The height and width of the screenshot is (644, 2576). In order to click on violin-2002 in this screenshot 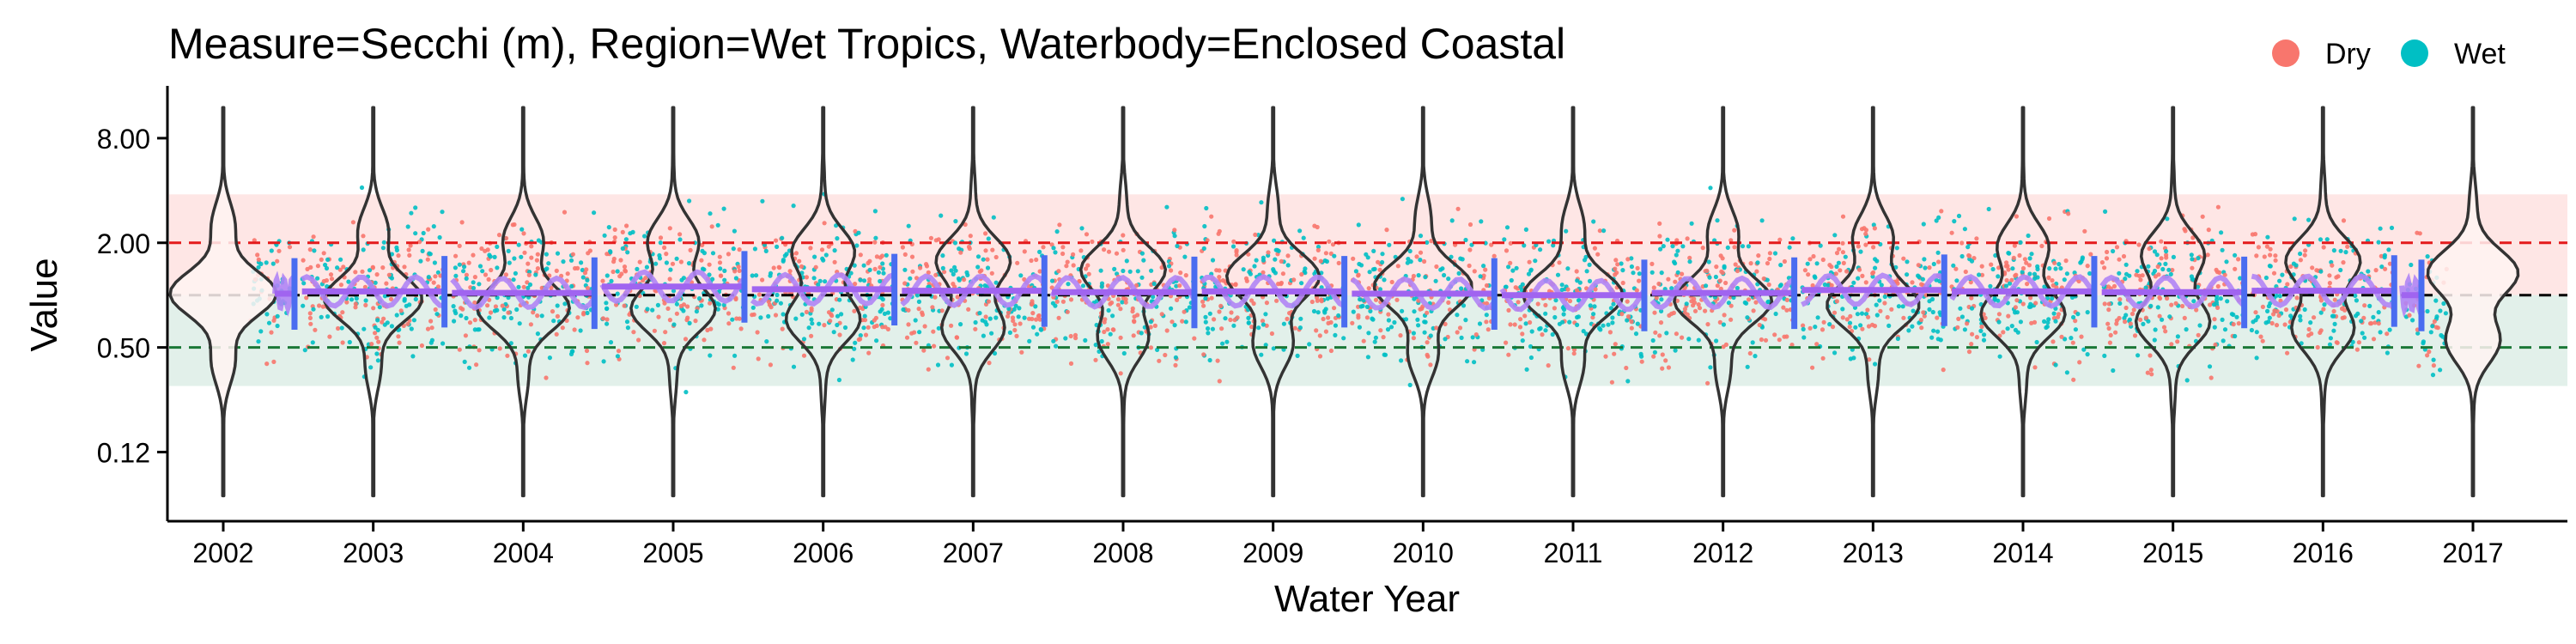, I will do `click(223, 302)`.